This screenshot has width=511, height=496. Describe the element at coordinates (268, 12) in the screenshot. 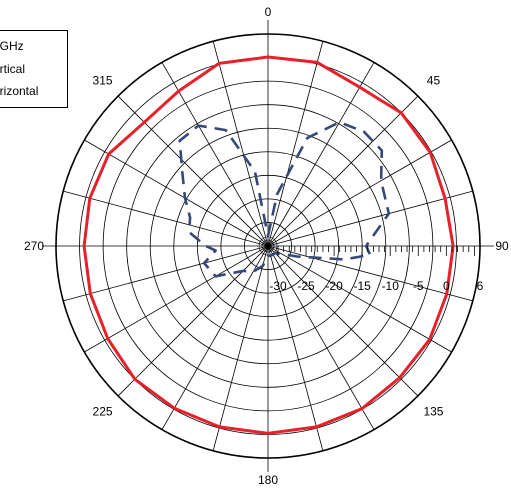

I see `angle-label: 0` at that location.